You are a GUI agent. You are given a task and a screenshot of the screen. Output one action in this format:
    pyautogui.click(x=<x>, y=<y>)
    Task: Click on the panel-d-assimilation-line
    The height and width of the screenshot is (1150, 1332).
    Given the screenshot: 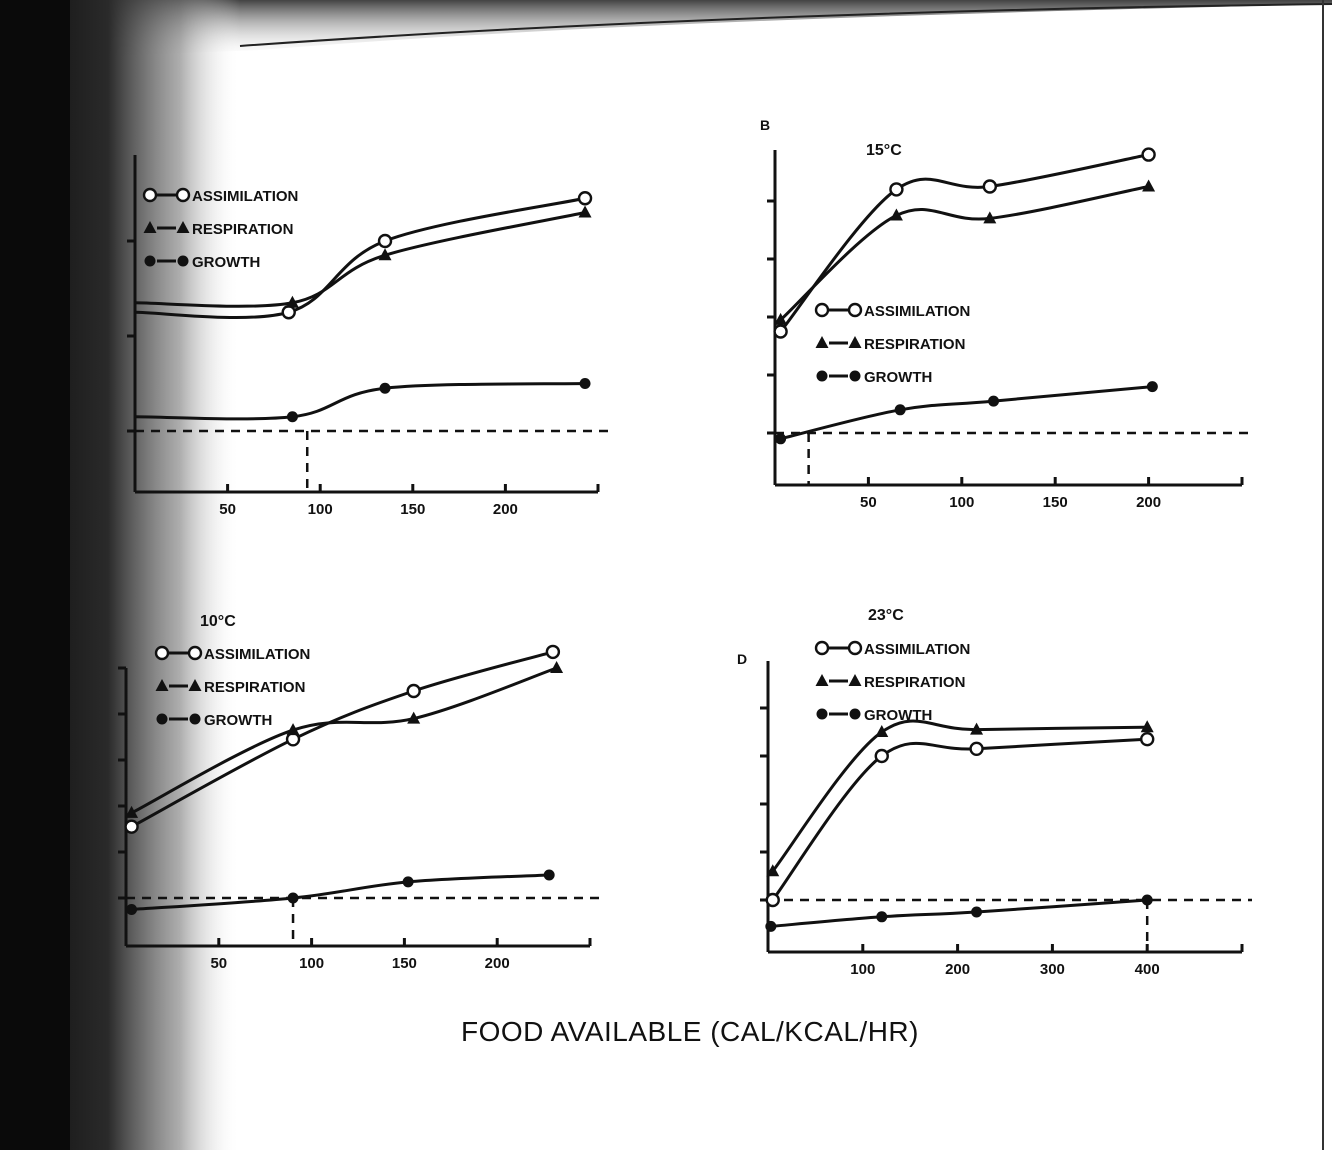 What is the action you would take?
    pyautogui.click(x=959, y=819)
    